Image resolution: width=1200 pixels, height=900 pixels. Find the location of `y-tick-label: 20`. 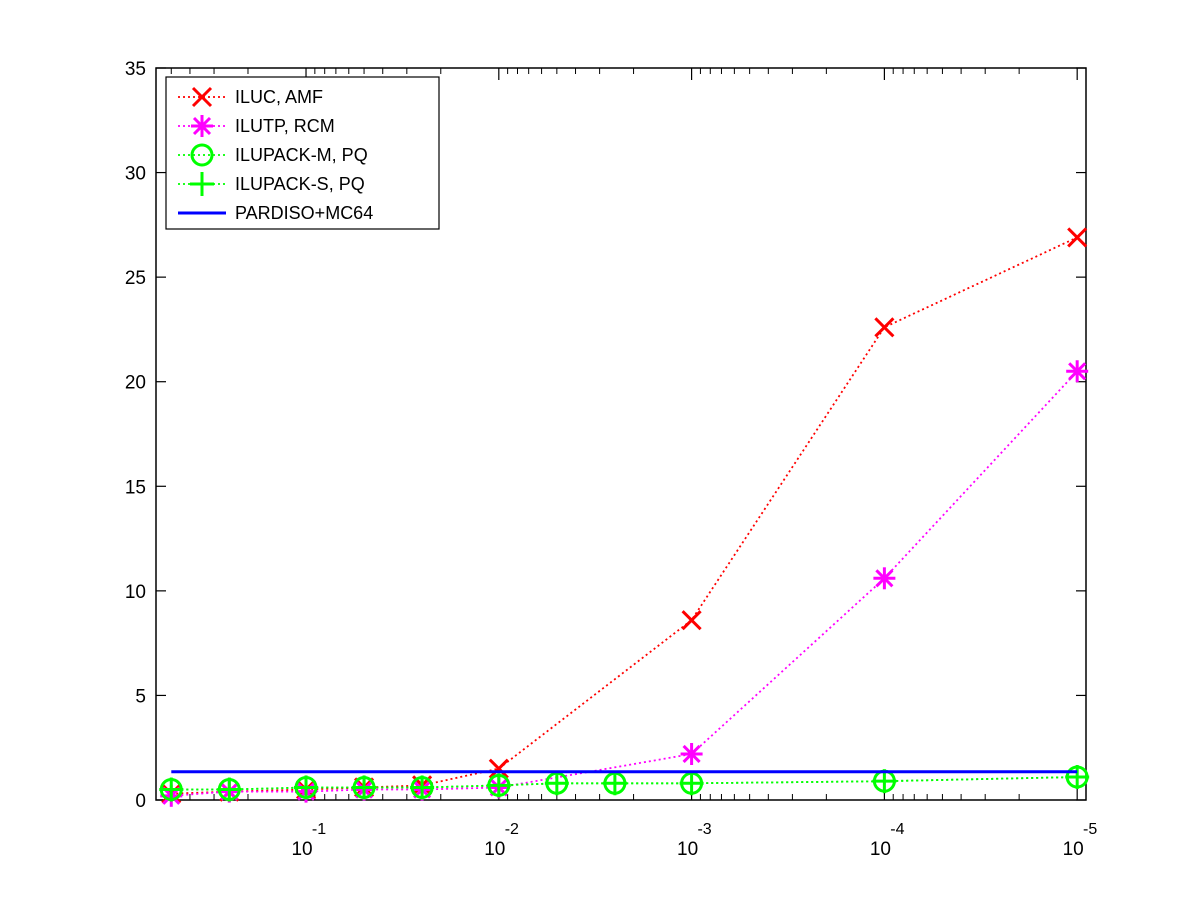

y-tick-label: 20 is located at coordinates (135, 383).